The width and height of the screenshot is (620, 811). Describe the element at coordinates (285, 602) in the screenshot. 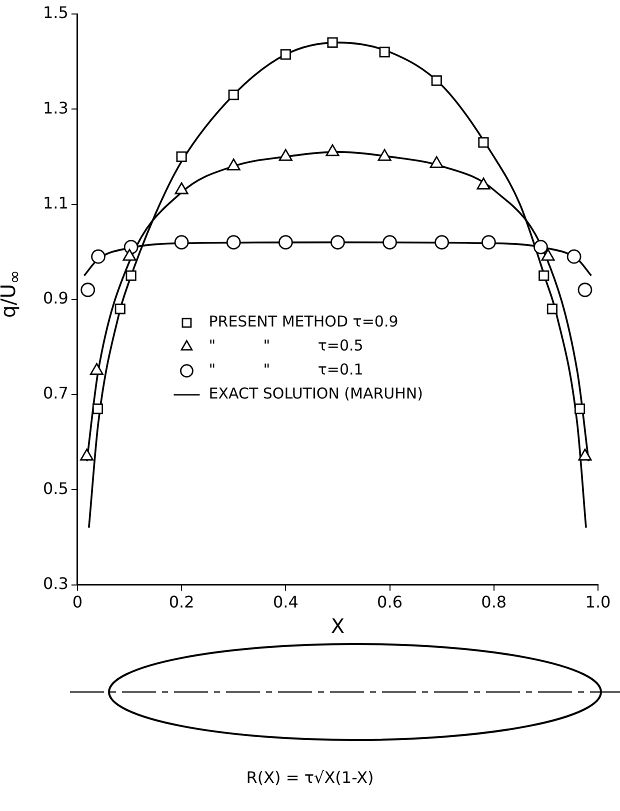

I see `x-tick-label: 0.4` at that location.